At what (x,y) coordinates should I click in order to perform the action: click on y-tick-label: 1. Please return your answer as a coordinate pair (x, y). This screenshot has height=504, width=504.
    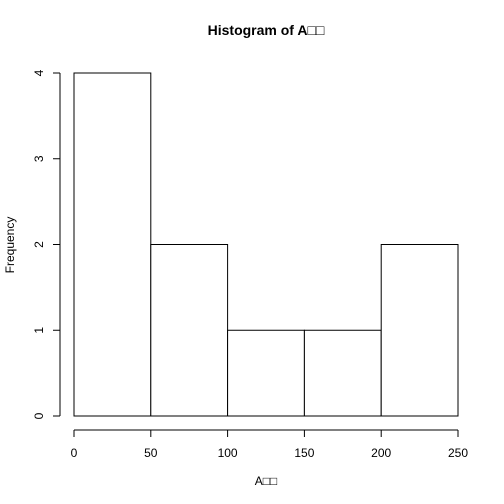
    Looking at the image, I should click on (39, 330).